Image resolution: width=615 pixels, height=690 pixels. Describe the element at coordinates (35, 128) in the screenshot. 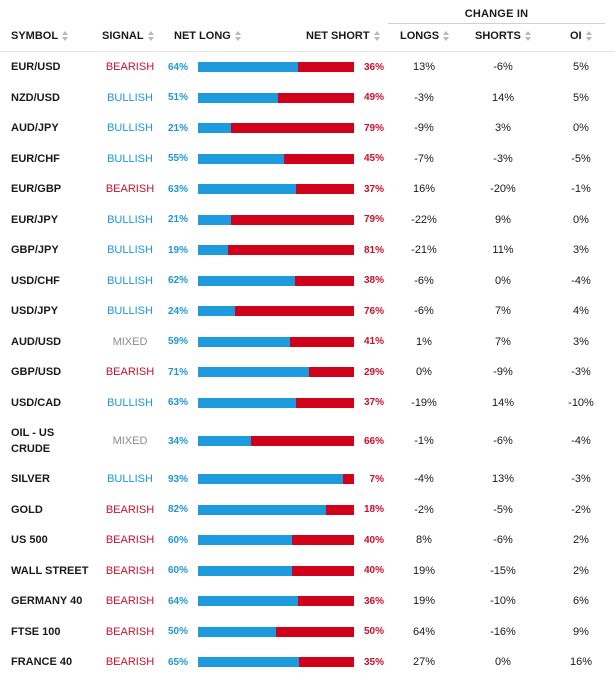

I see `symbol-link: AUD/JPY` at that location.